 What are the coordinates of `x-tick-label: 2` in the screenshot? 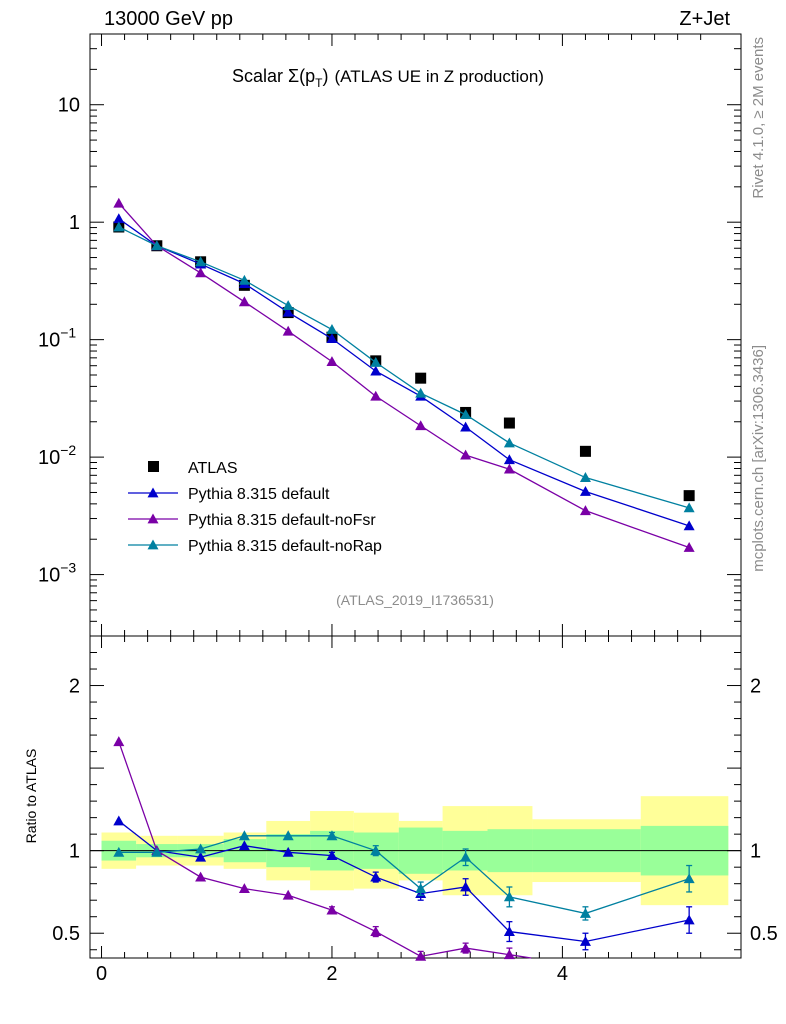 It's located at (331, 974).